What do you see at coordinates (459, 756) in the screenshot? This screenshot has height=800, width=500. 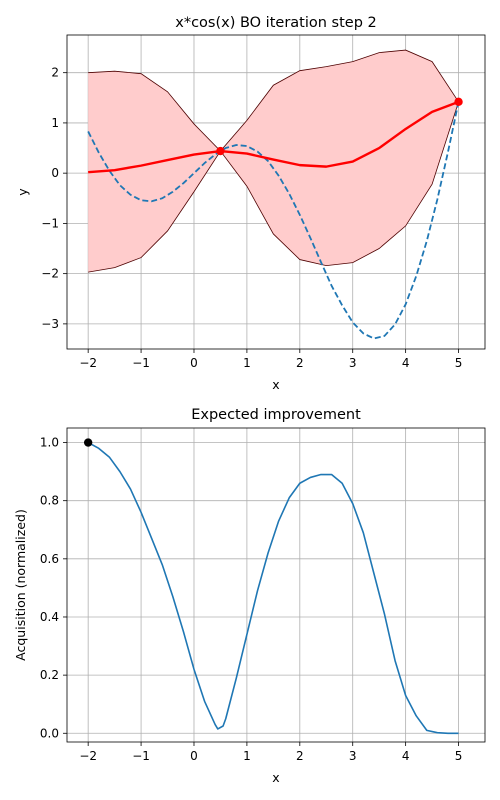 I see `ei-x-tick-label: 5` at bounding box center [459, 756].